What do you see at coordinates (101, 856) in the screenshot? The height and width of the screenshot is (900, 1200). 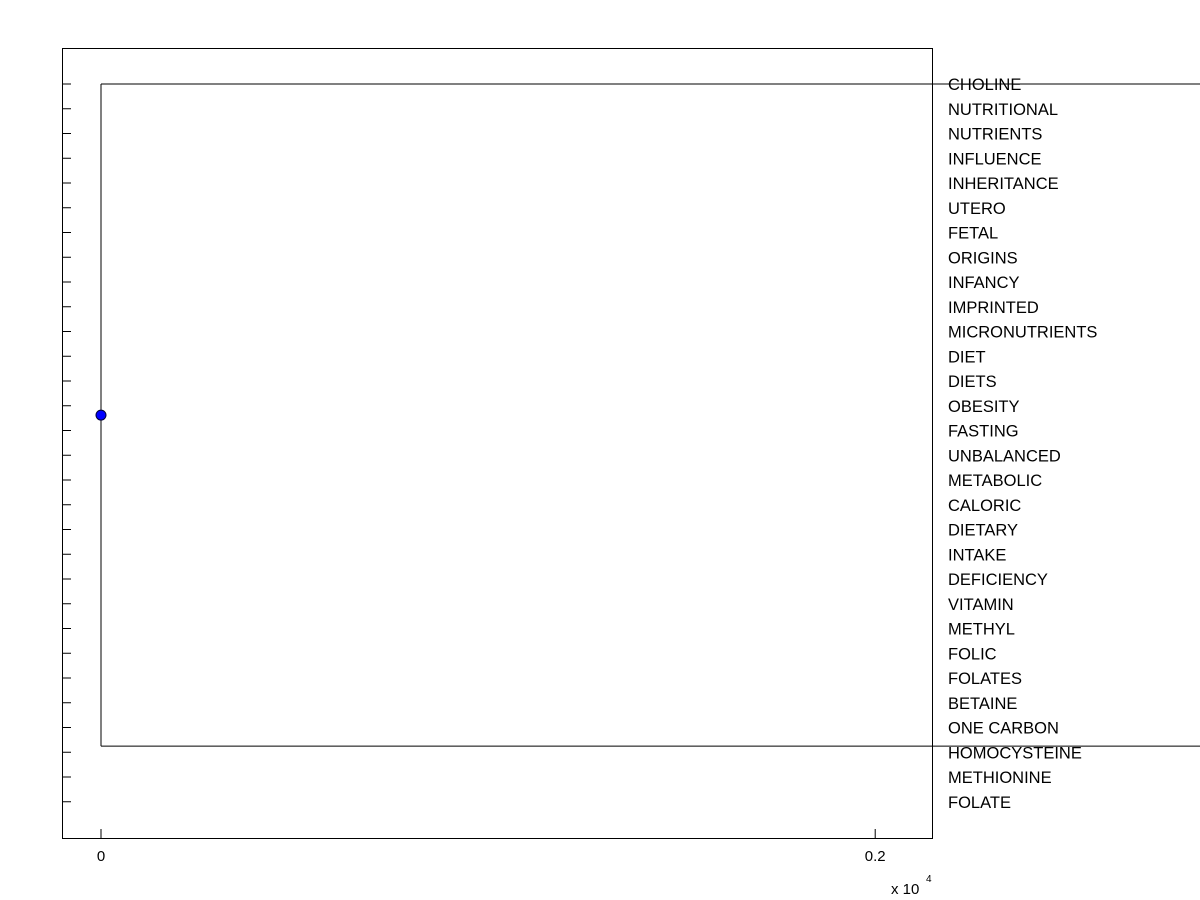 I see `x-tick-label: 0` at bounding box center [101, 856].